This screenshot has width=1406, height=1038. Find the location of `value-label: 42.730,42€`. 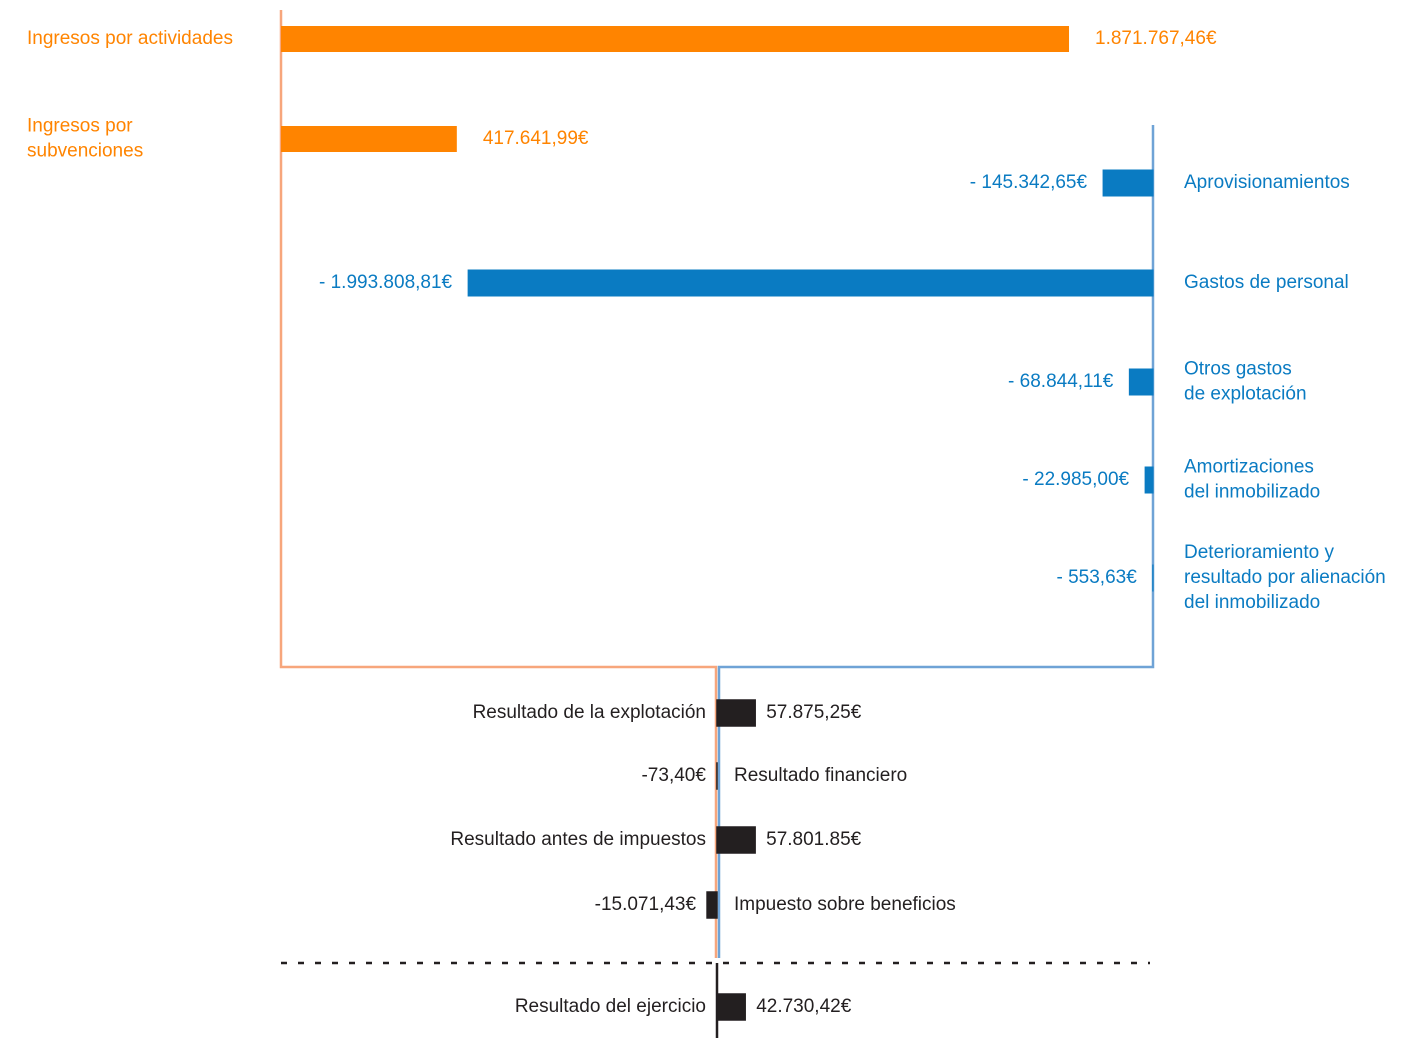

value-label: 42.730,42€ is located at coordinates (804, 1006).